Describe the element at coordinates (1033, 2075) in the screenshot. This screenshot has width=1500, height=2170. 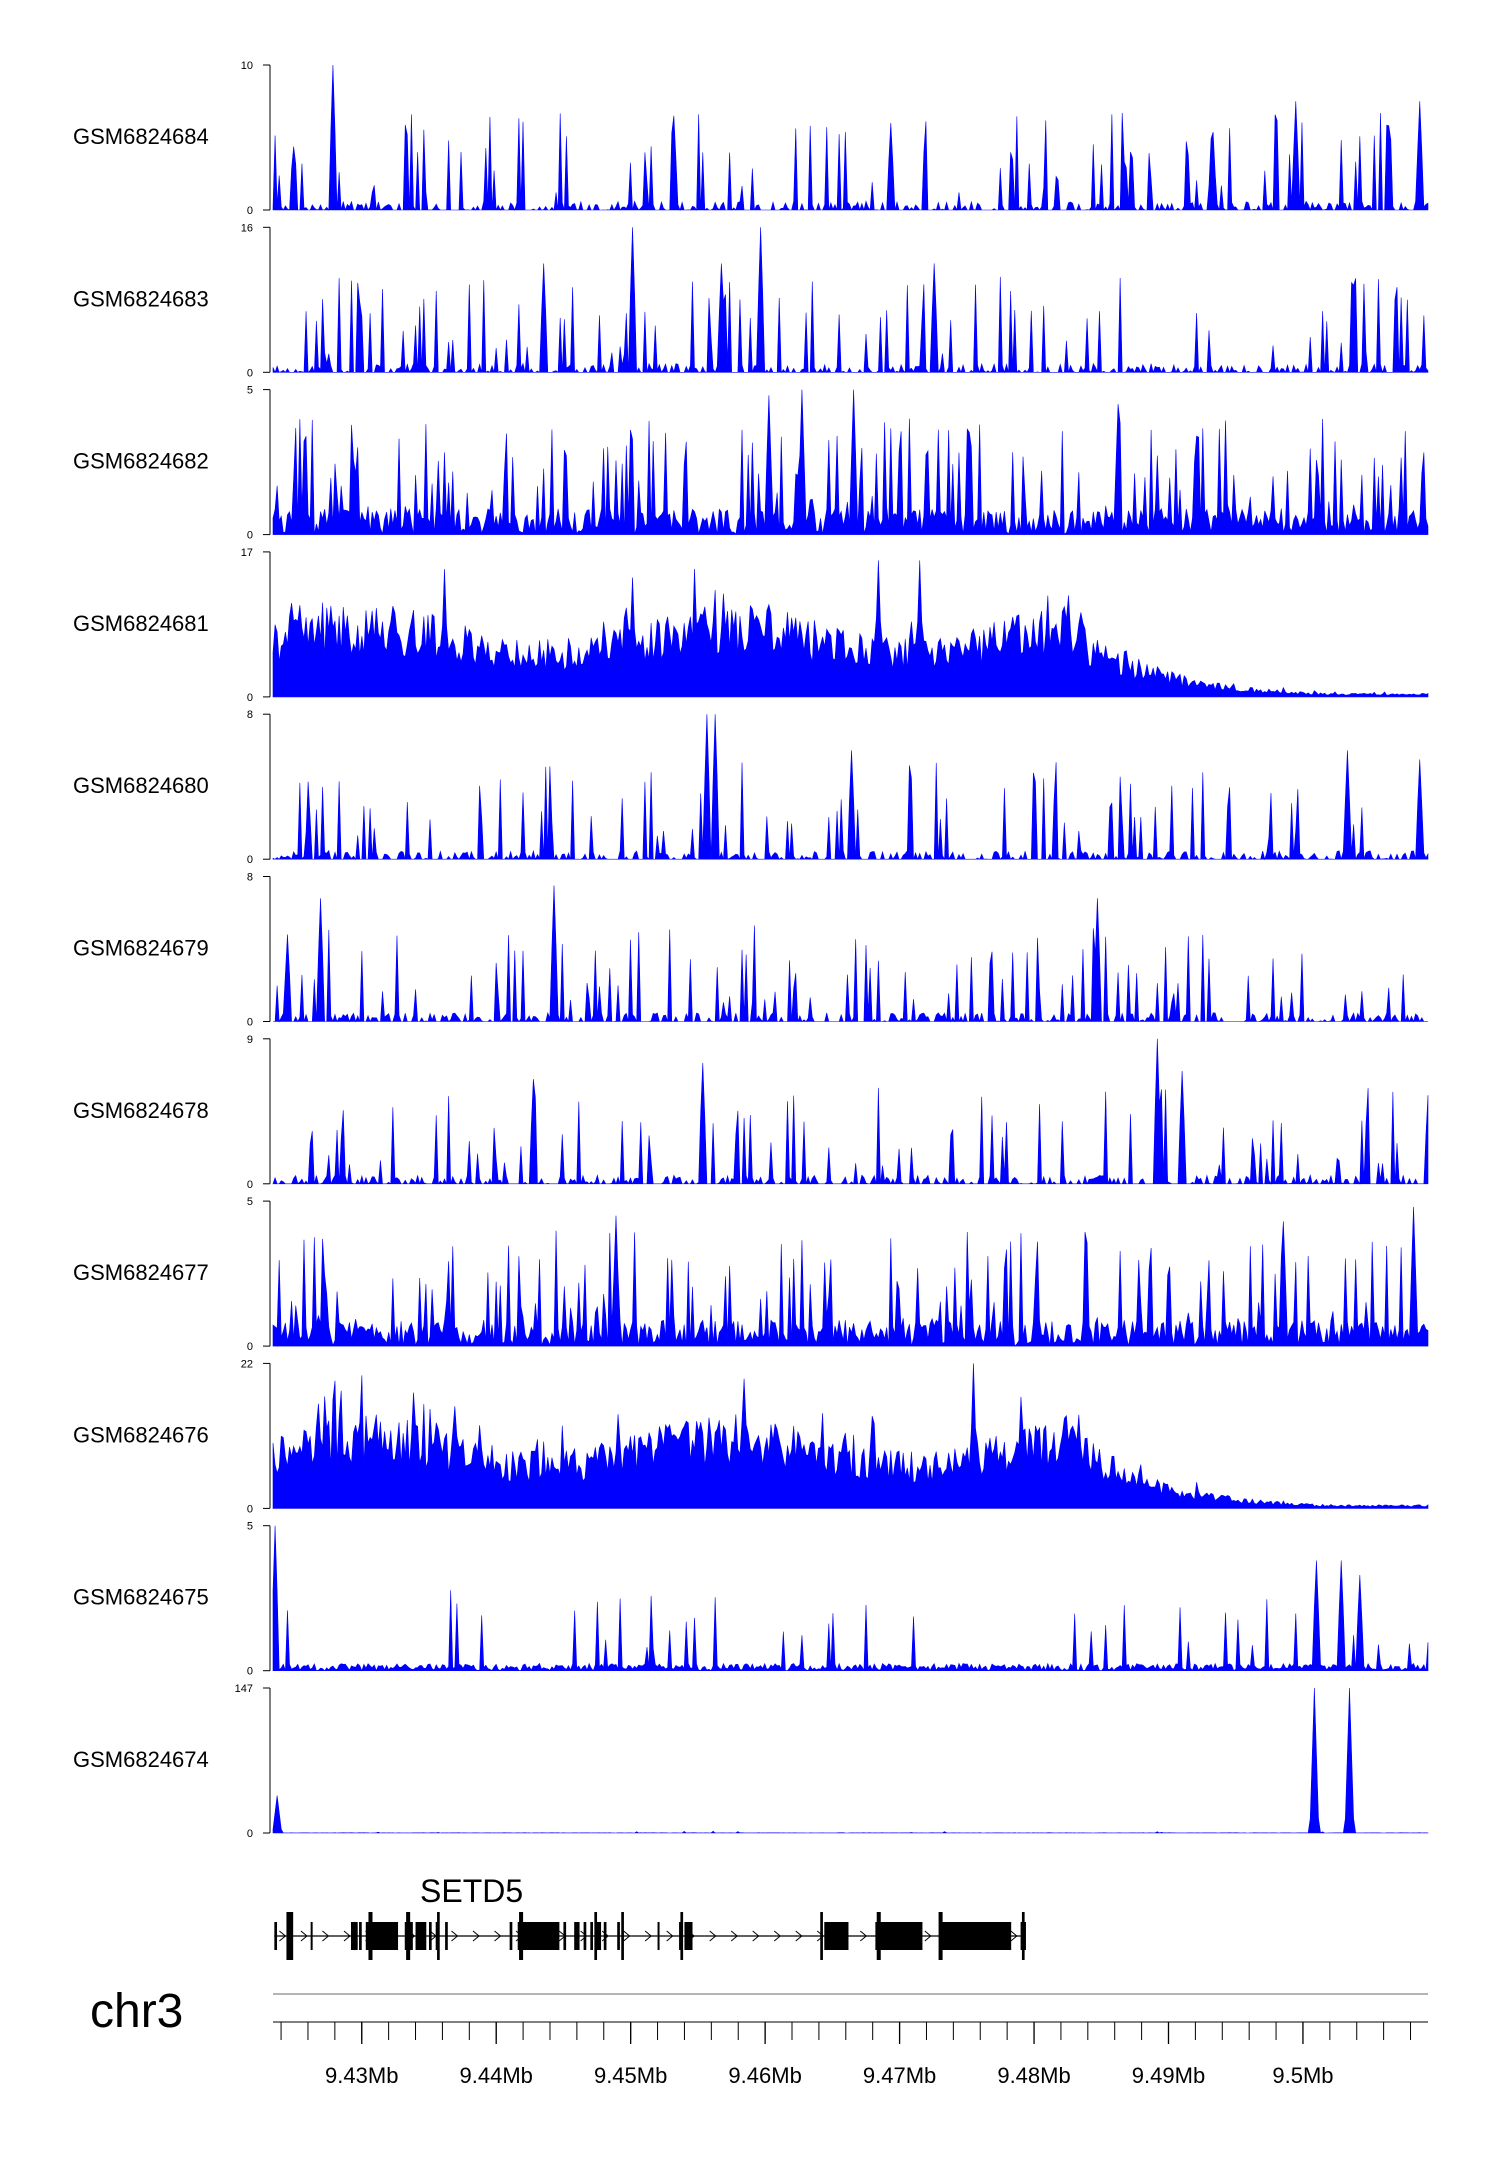
I see `axis-tick-label: 9.48Mb` at that location.